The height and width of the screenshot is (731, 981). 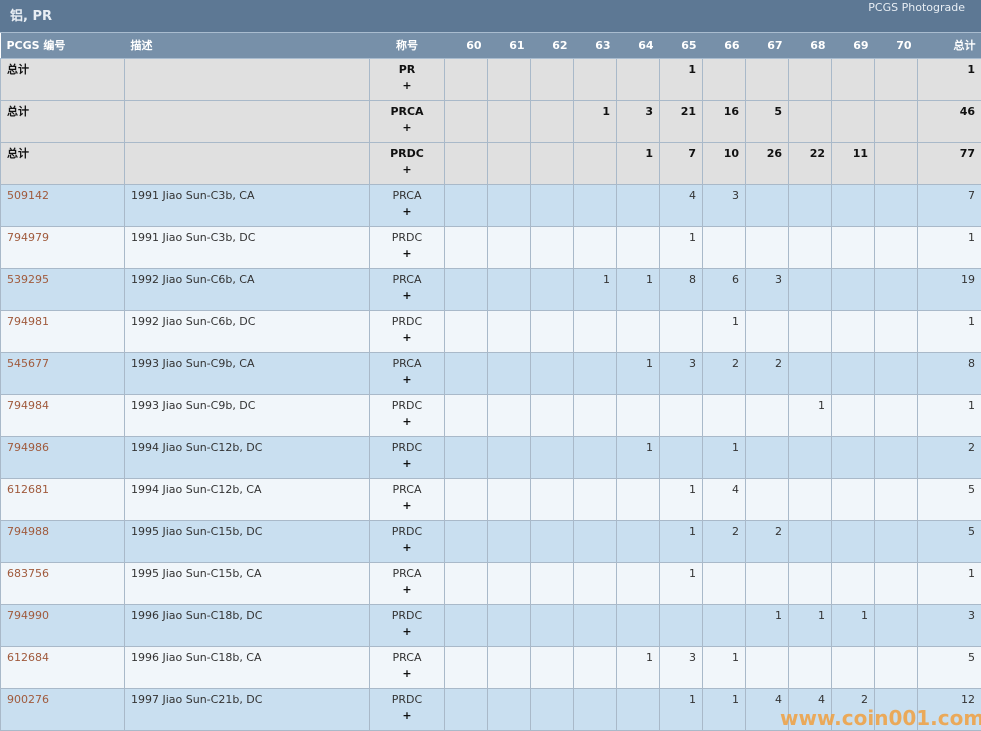 I want to click on table-row: 794979 1991 Jiao Sun-C3b, DC PRDC +1 1, so click(x=490, y=247).